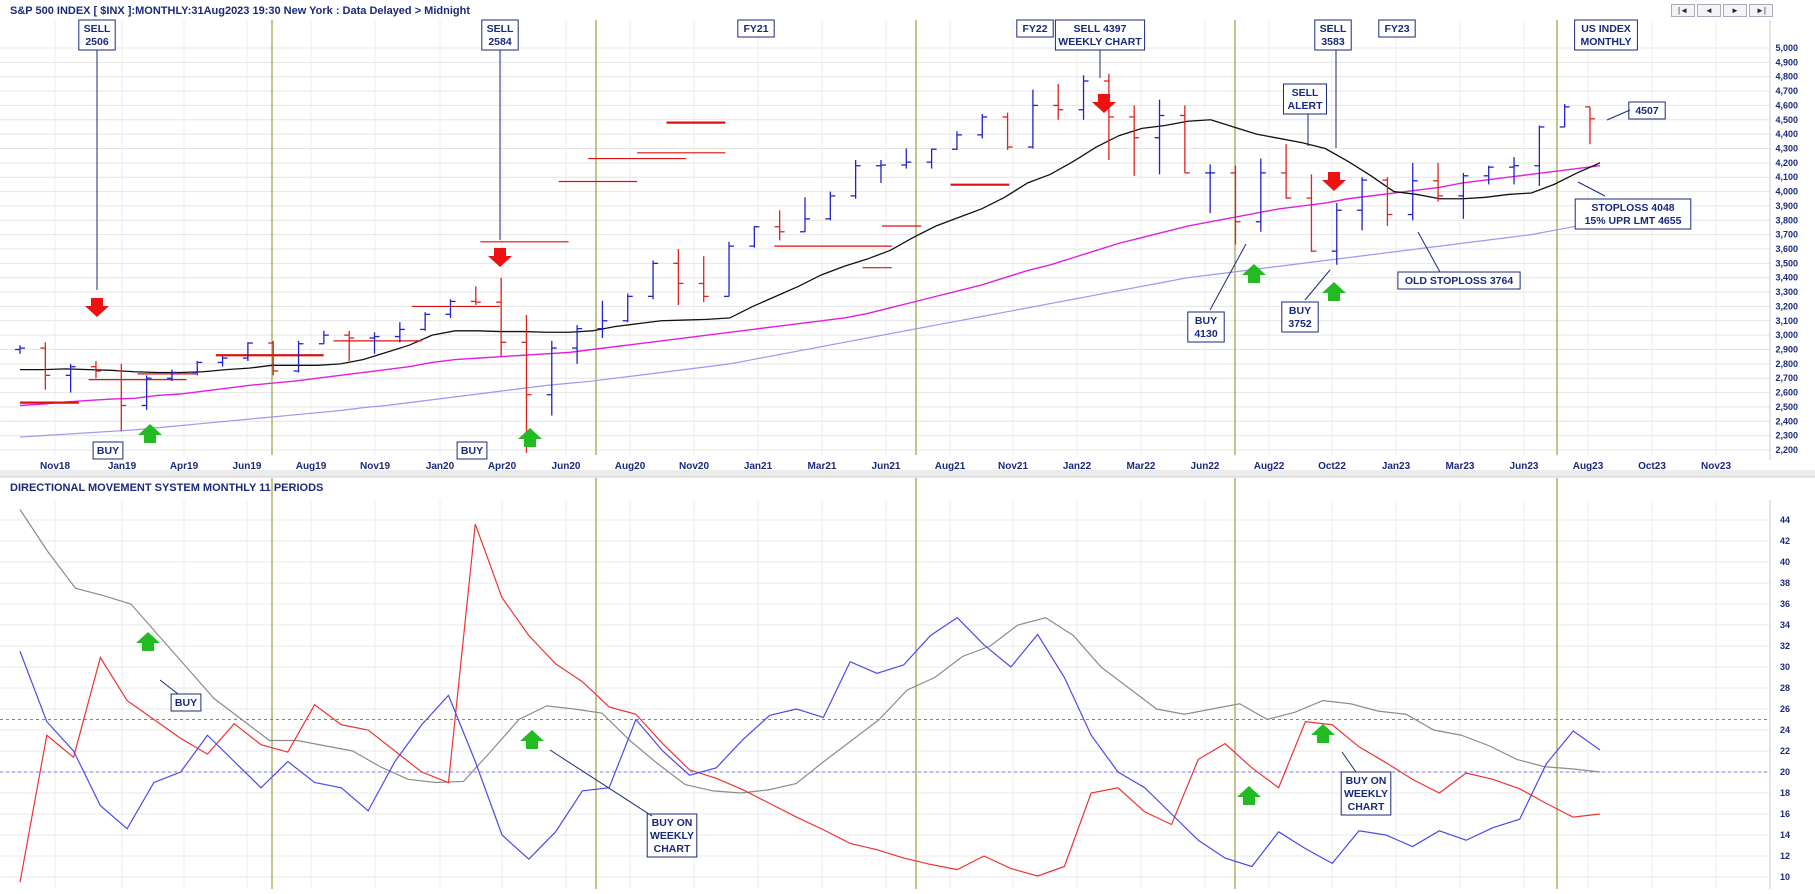 This screenshot has height=894, width=1815. Describe the element at coordinates (1785, 520) in the screenshot. I see `dmi-tick-label: 44` at that location.